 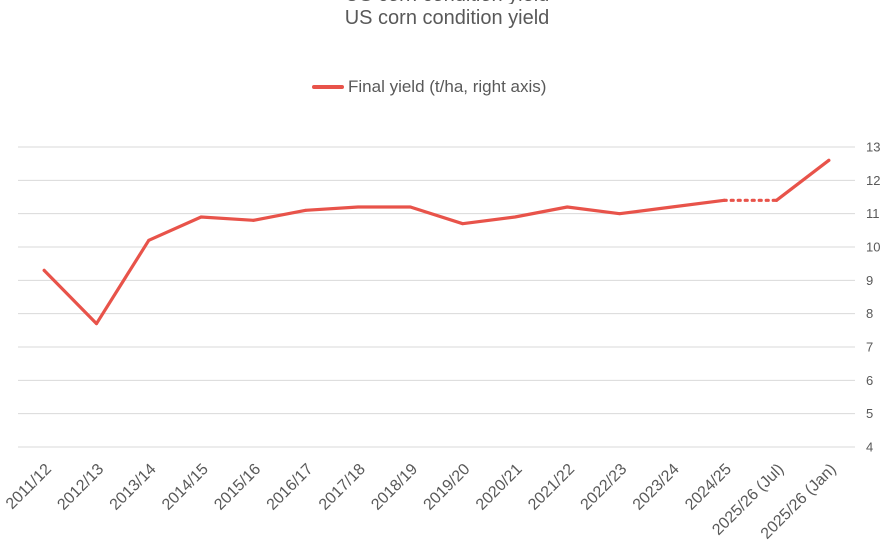 What do you see at coordinates (447, 18) in the screenshot?
I see `chart-title: US corn condition yield` at bounding box center [447, 18].